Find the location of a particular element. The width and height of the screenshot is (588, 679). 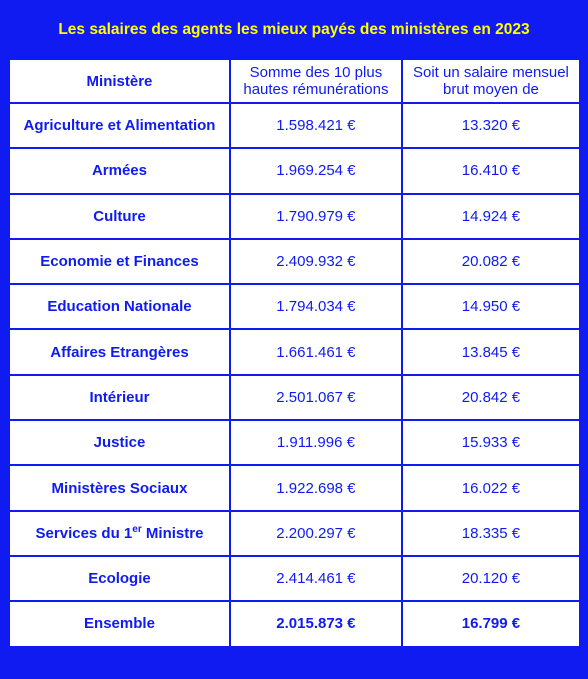

header-ministere: Ministère is located at coordinates (119, 81).